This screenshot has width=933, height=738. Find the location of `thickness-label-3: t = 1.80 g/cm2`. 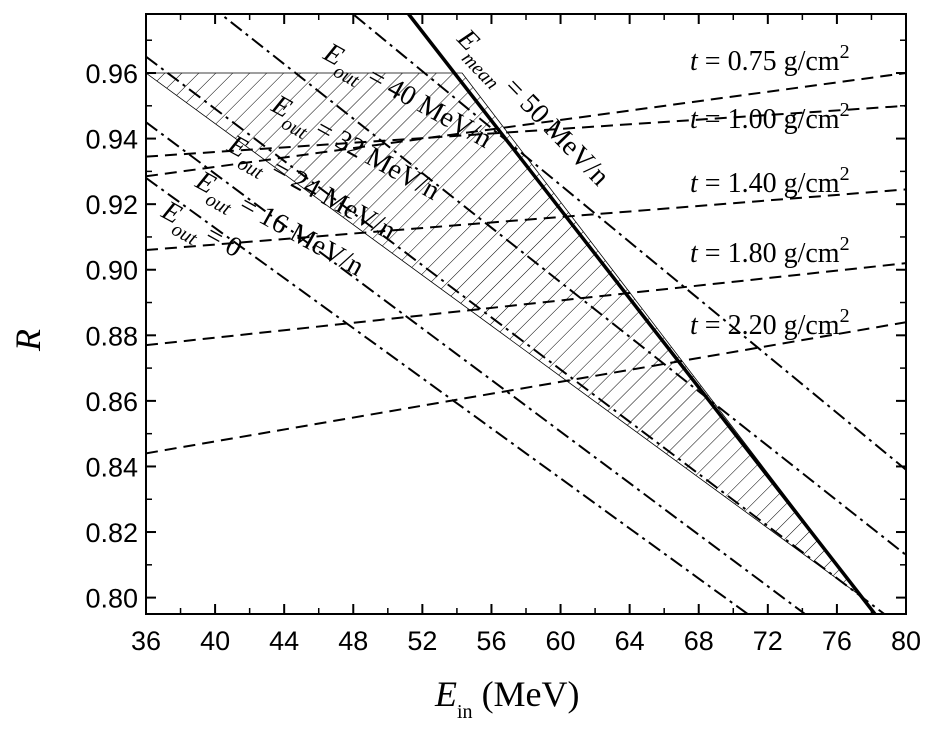

thickness-label-3: t = 1.80 g/cm2 is located at coordinates (770, 251).